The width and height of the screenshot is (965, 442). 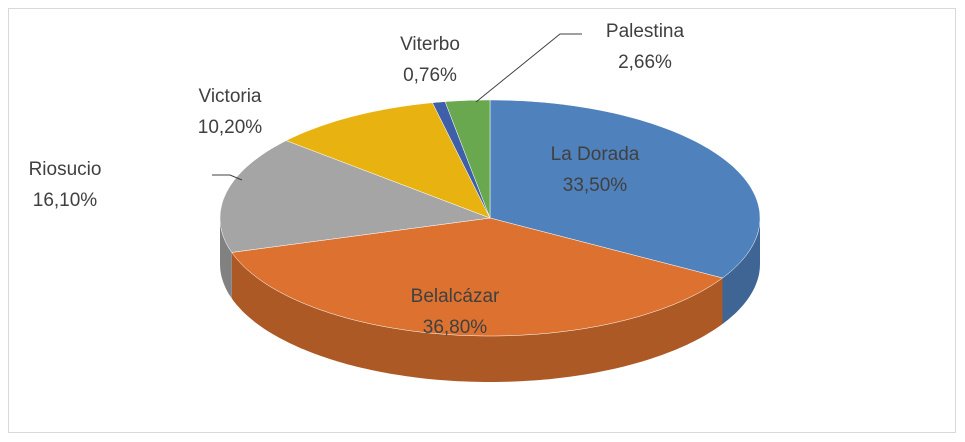 What do you see at coordinates (65, 200) in the screenshot?
I see `data-label-value: 16,10%` at bounding box center [65, 200].